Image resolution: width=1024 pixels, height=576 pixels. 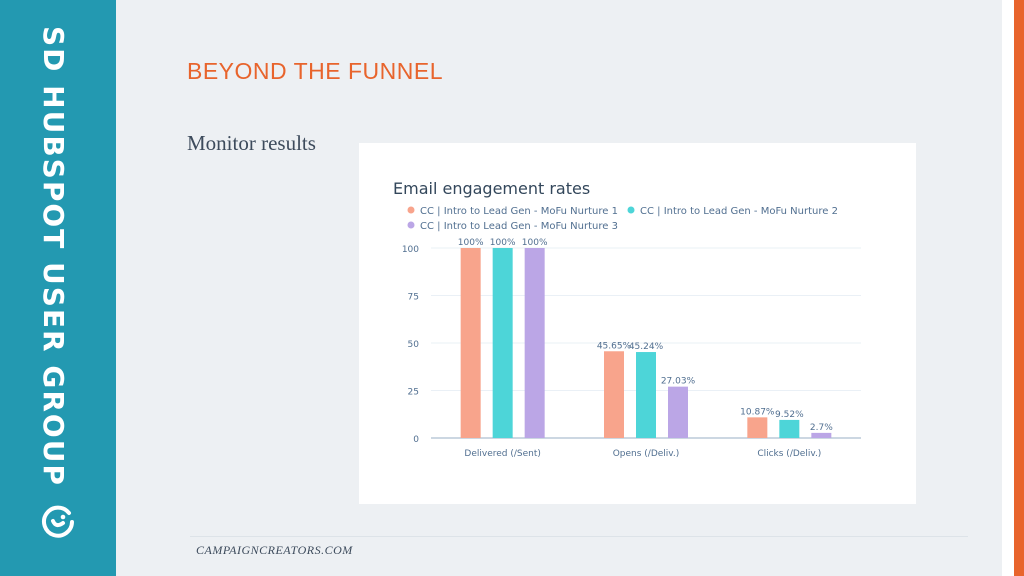 I want to click on data-label: 2.7%, so click(x=821, y=428).